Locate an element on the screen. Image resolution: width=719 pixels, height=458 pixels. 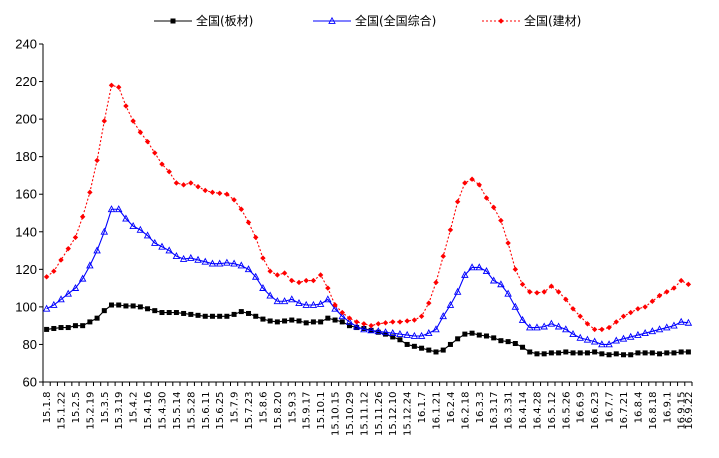
legend-label-1: 全国(板材) is located at coordinates (224, 20).